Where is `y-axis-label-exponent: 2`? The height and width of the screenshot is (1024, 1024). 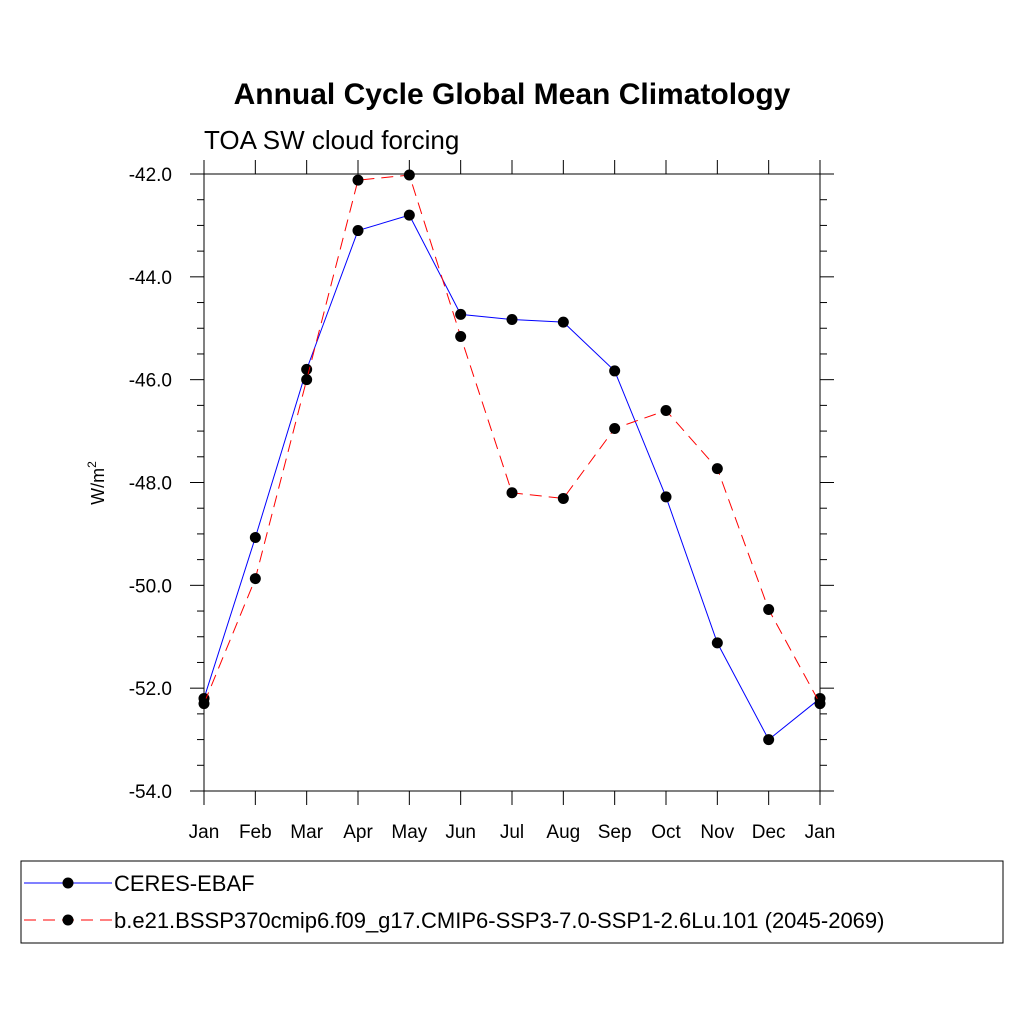
y-axis-label-exponent: 2 is located at coordinates (92, 464).